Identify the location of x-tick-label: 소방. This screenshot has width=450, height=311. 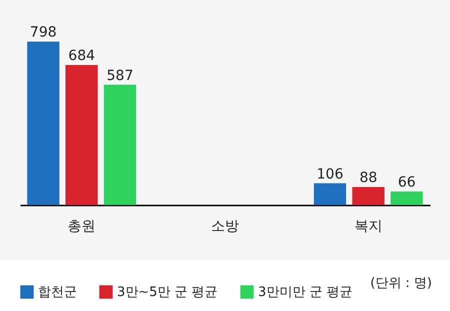
(225, 226).